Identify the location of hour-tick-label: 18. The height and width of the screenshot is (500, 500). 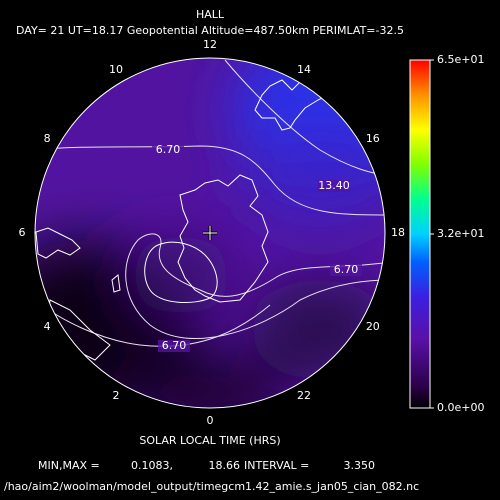
(398, 232).